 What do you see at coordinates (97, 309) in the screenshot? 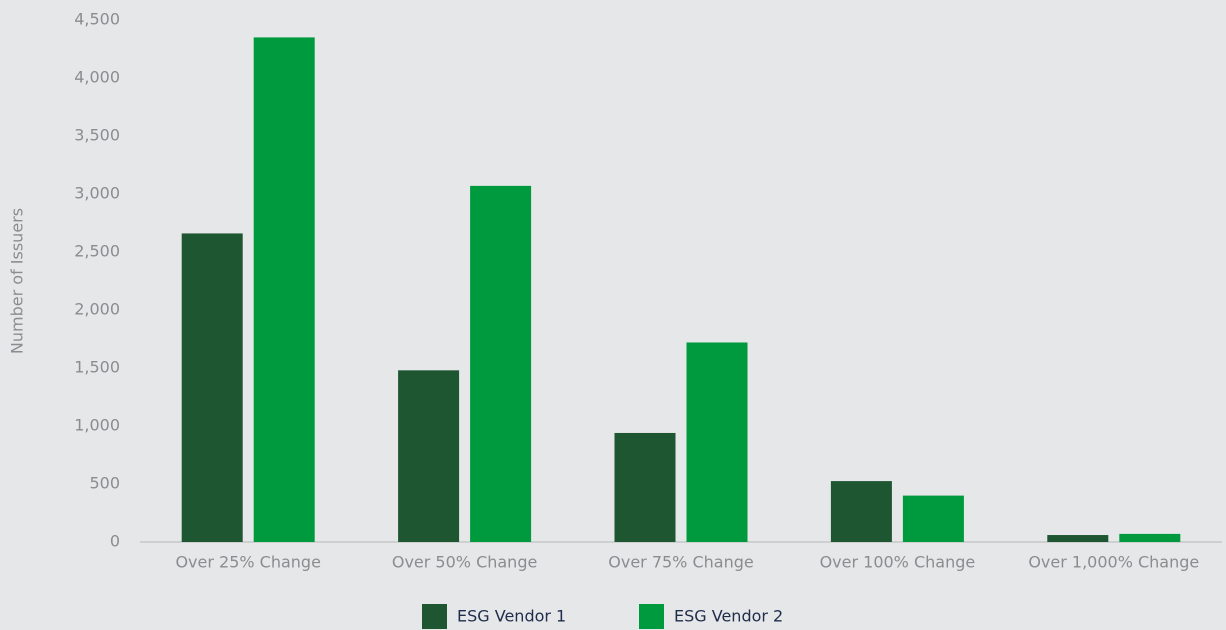
I see `y-tick-label: 2,000` at bounding box center [97, 309].